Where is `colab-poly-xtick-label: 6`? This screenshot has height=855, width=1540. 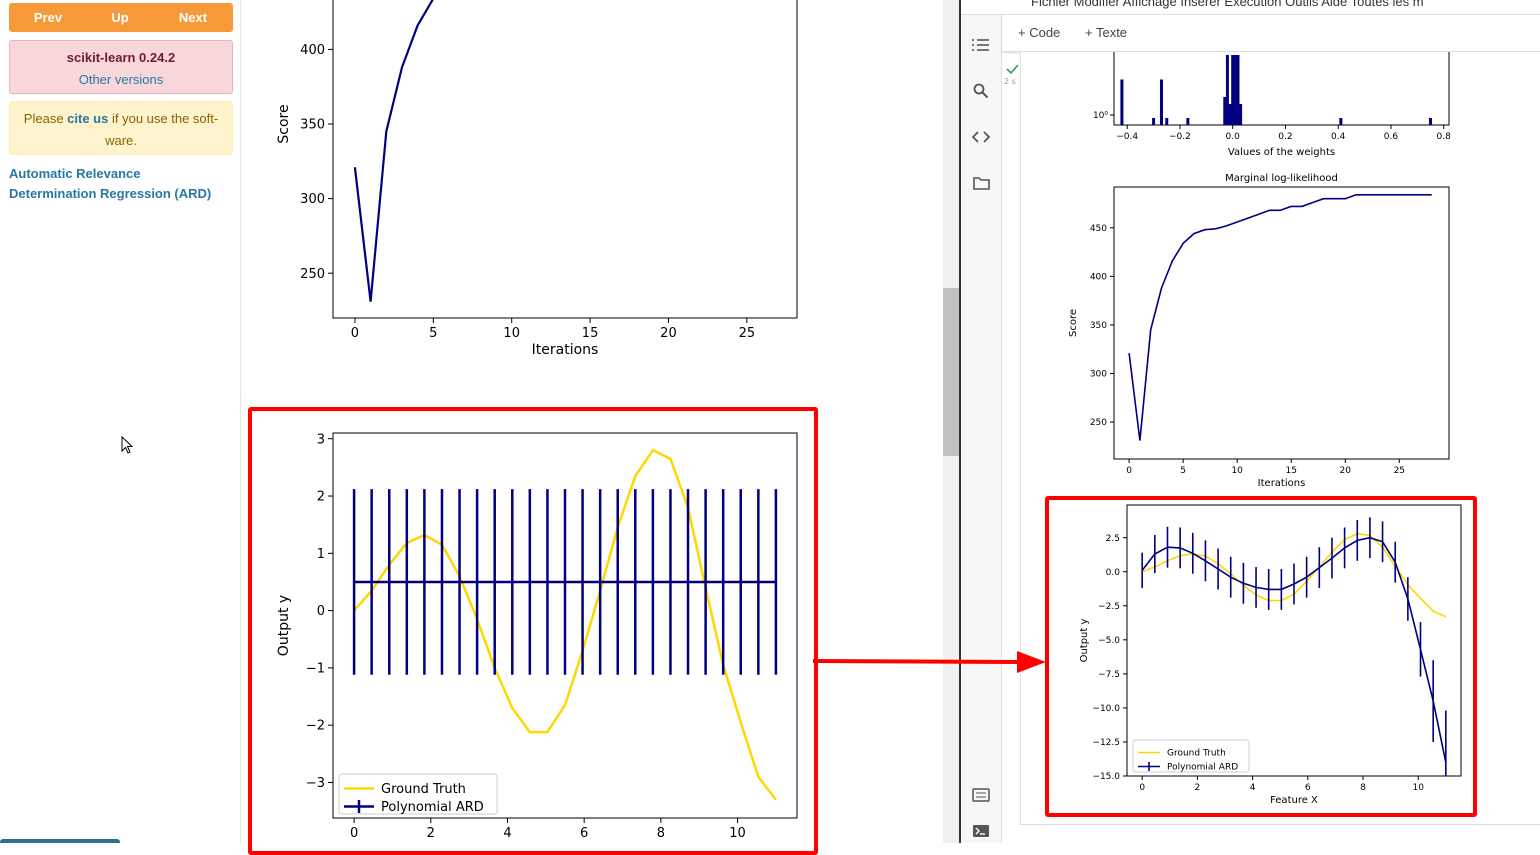 colab-poly-xtick-label: 6 is located at coordinates (1308, 788).